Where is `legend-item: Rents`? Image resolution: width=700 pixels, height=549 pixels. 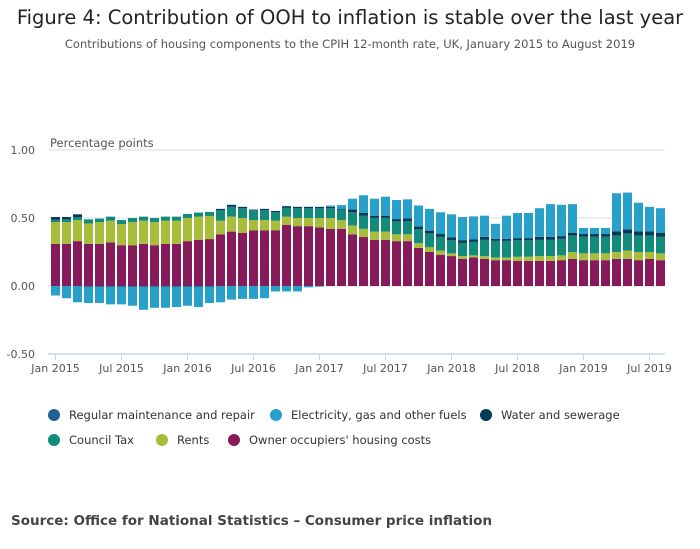
legend-item: Rents is located at coordinates (182, 440).